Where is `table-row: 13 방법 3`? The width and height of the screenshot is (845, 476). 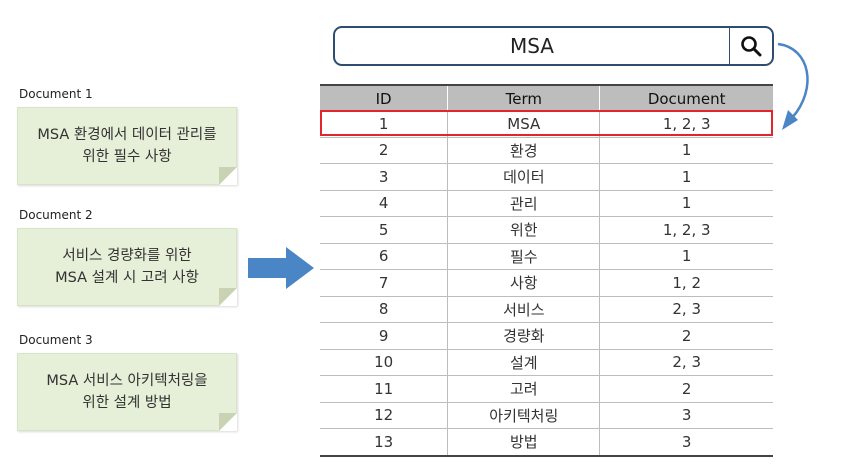
table-row: 13 방법 3 is located at coordinates (546, 442).